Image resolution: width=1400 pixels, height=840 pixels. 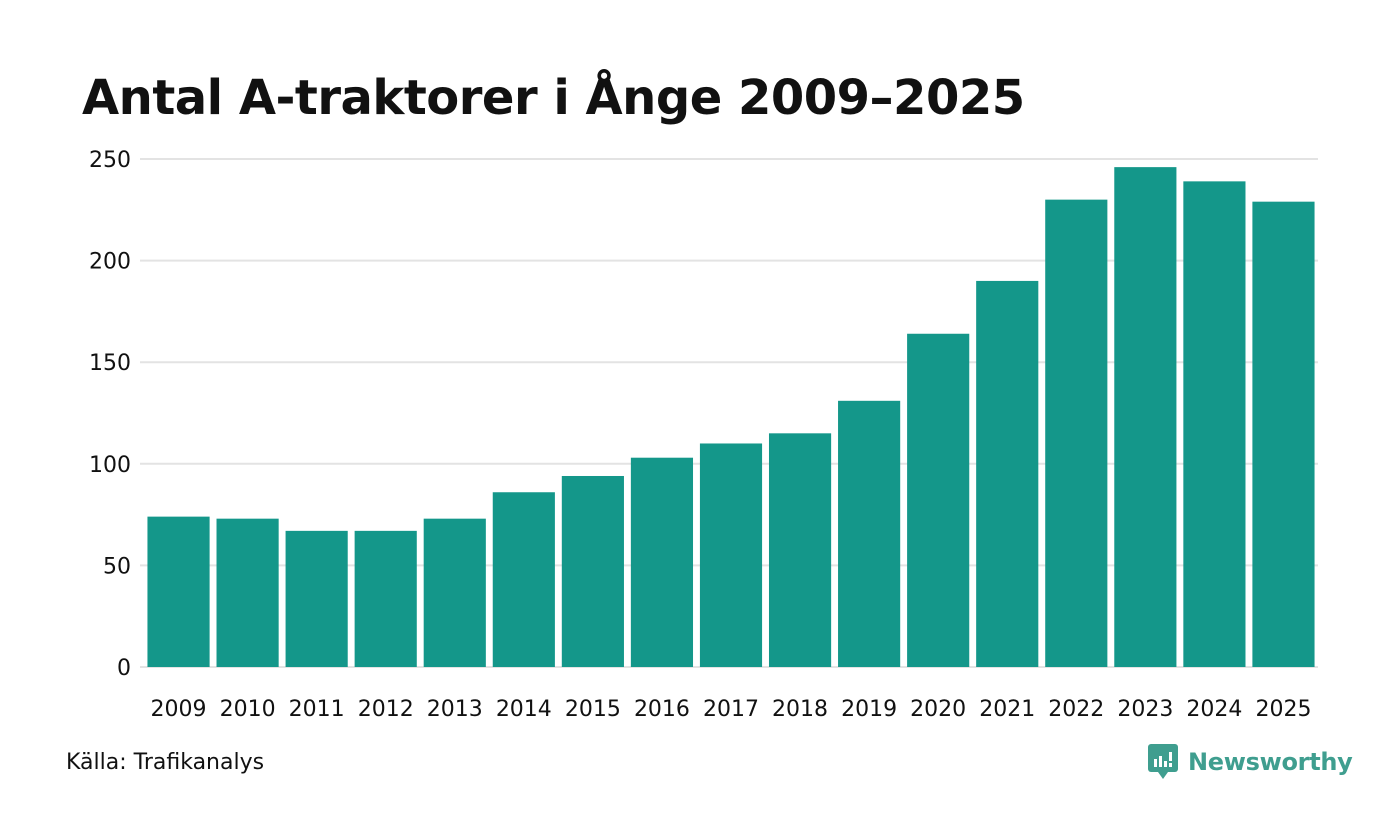 I want to click on y-tick-label: 50, so click(x=117, y=566).